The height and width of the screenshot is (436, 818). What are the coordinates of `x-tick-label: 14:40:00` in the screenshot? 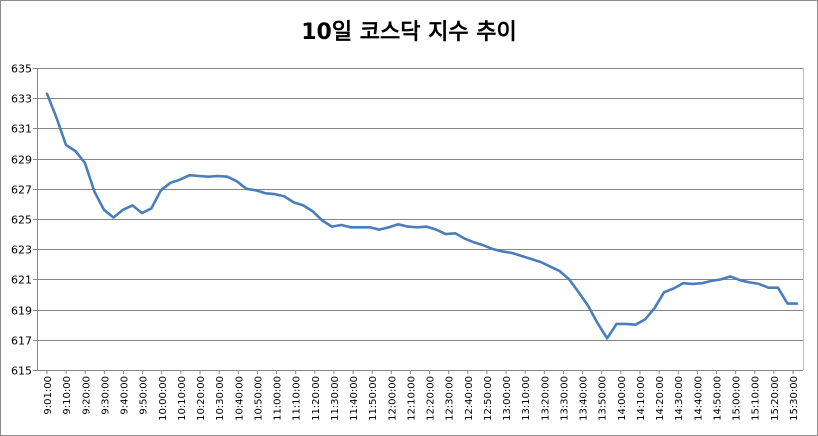 It's located at (698, 398).